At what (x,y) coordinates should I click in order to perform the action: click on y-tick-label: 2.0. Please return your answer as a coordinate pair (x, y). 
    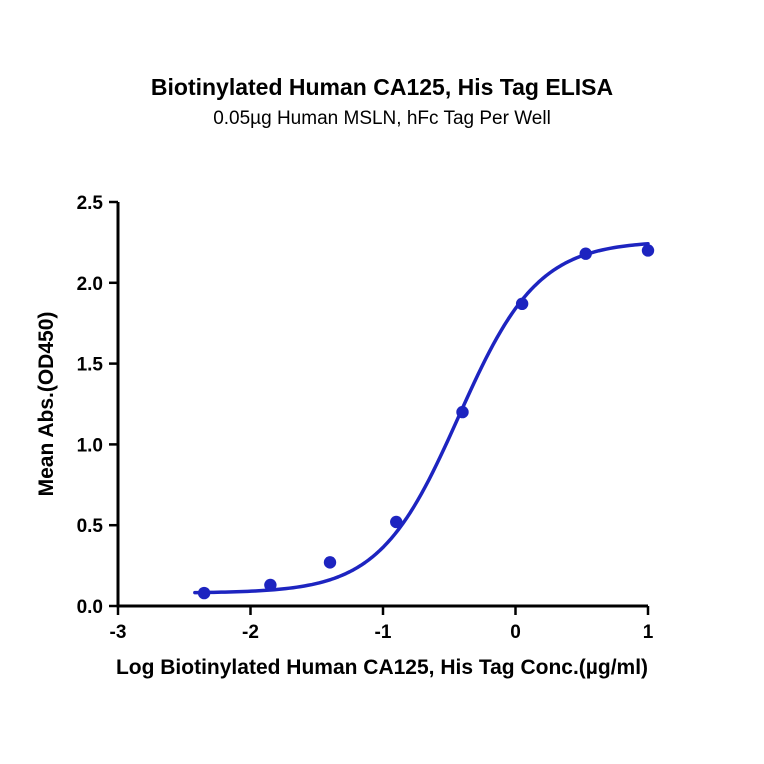
    Looking at the image, I should click on (90, 284).